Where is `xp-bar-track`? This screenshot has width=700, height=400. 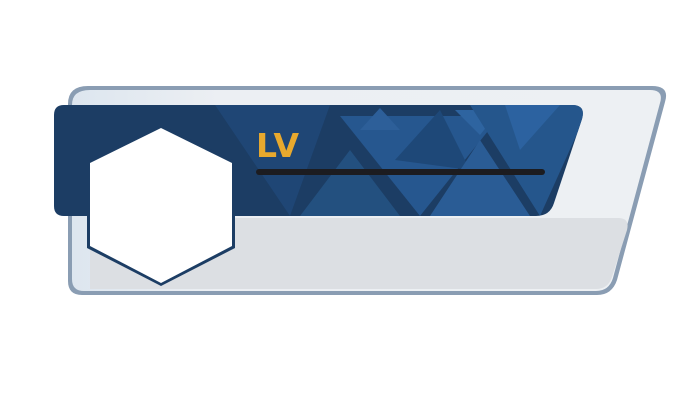 xp-bar-track is located at coordinates (400, 172).